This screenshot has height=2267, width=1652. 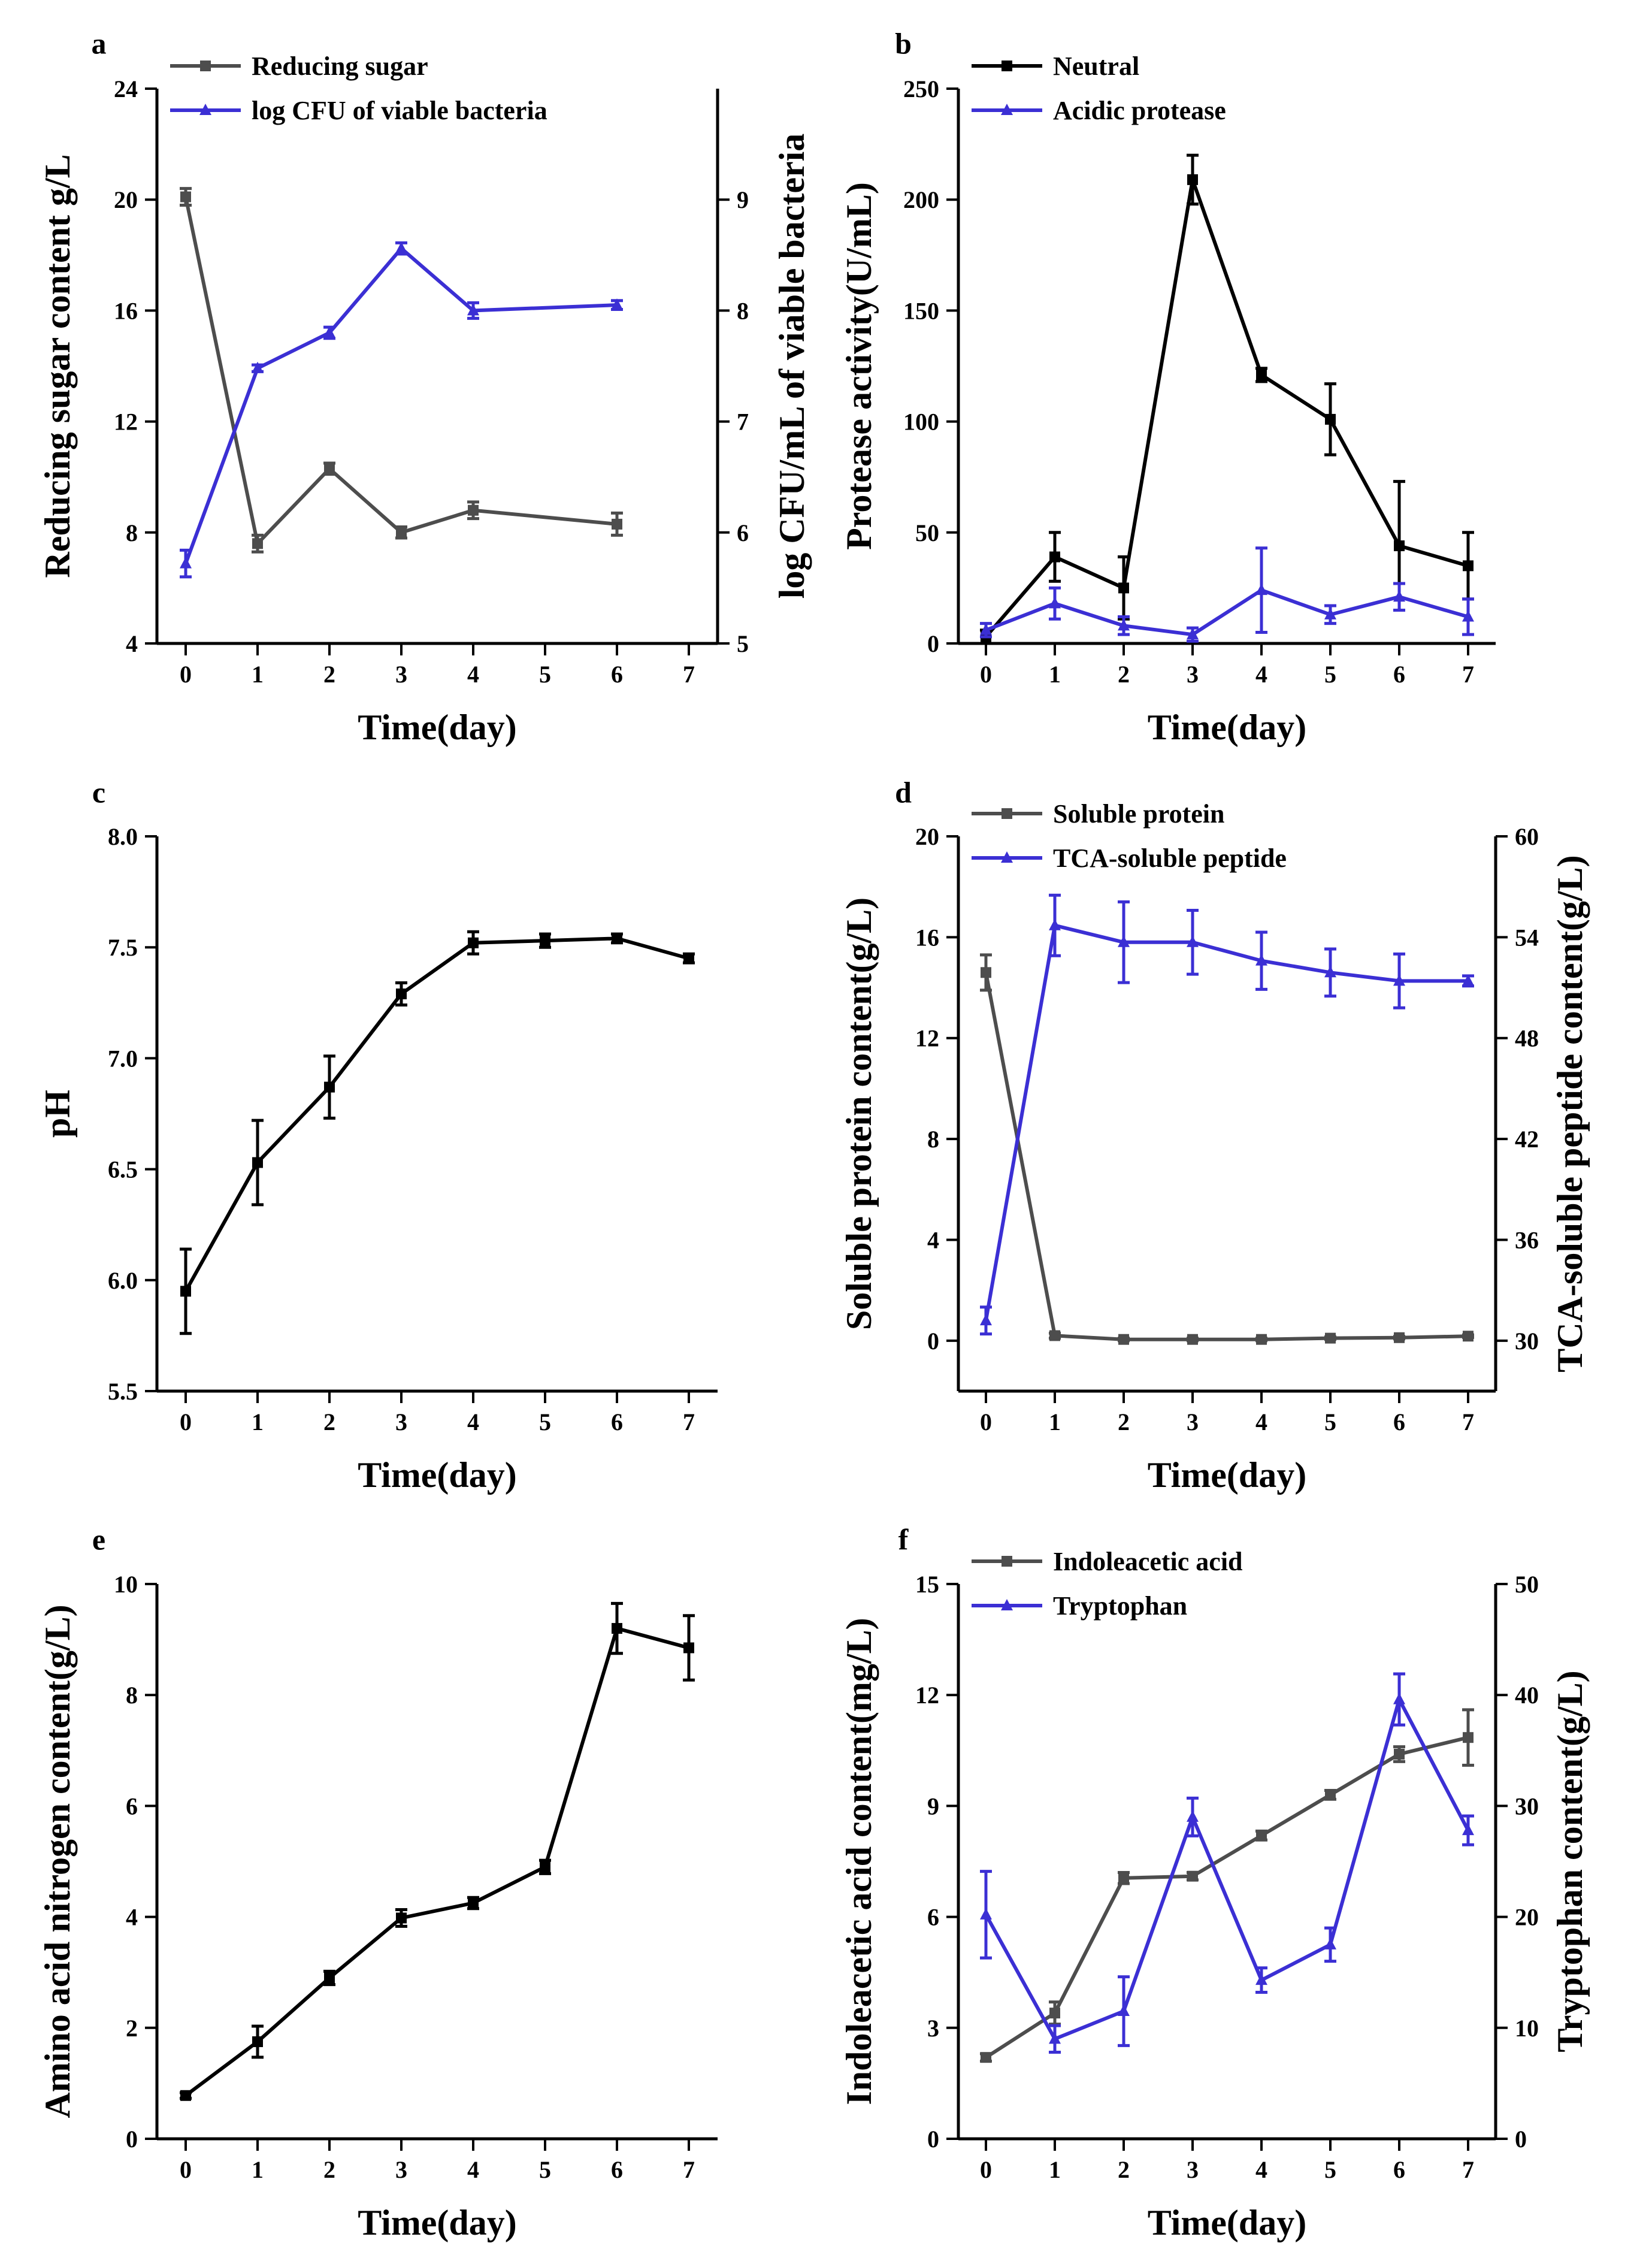 I want to click on x-tick-label: 3, so click(x=401, y=674).